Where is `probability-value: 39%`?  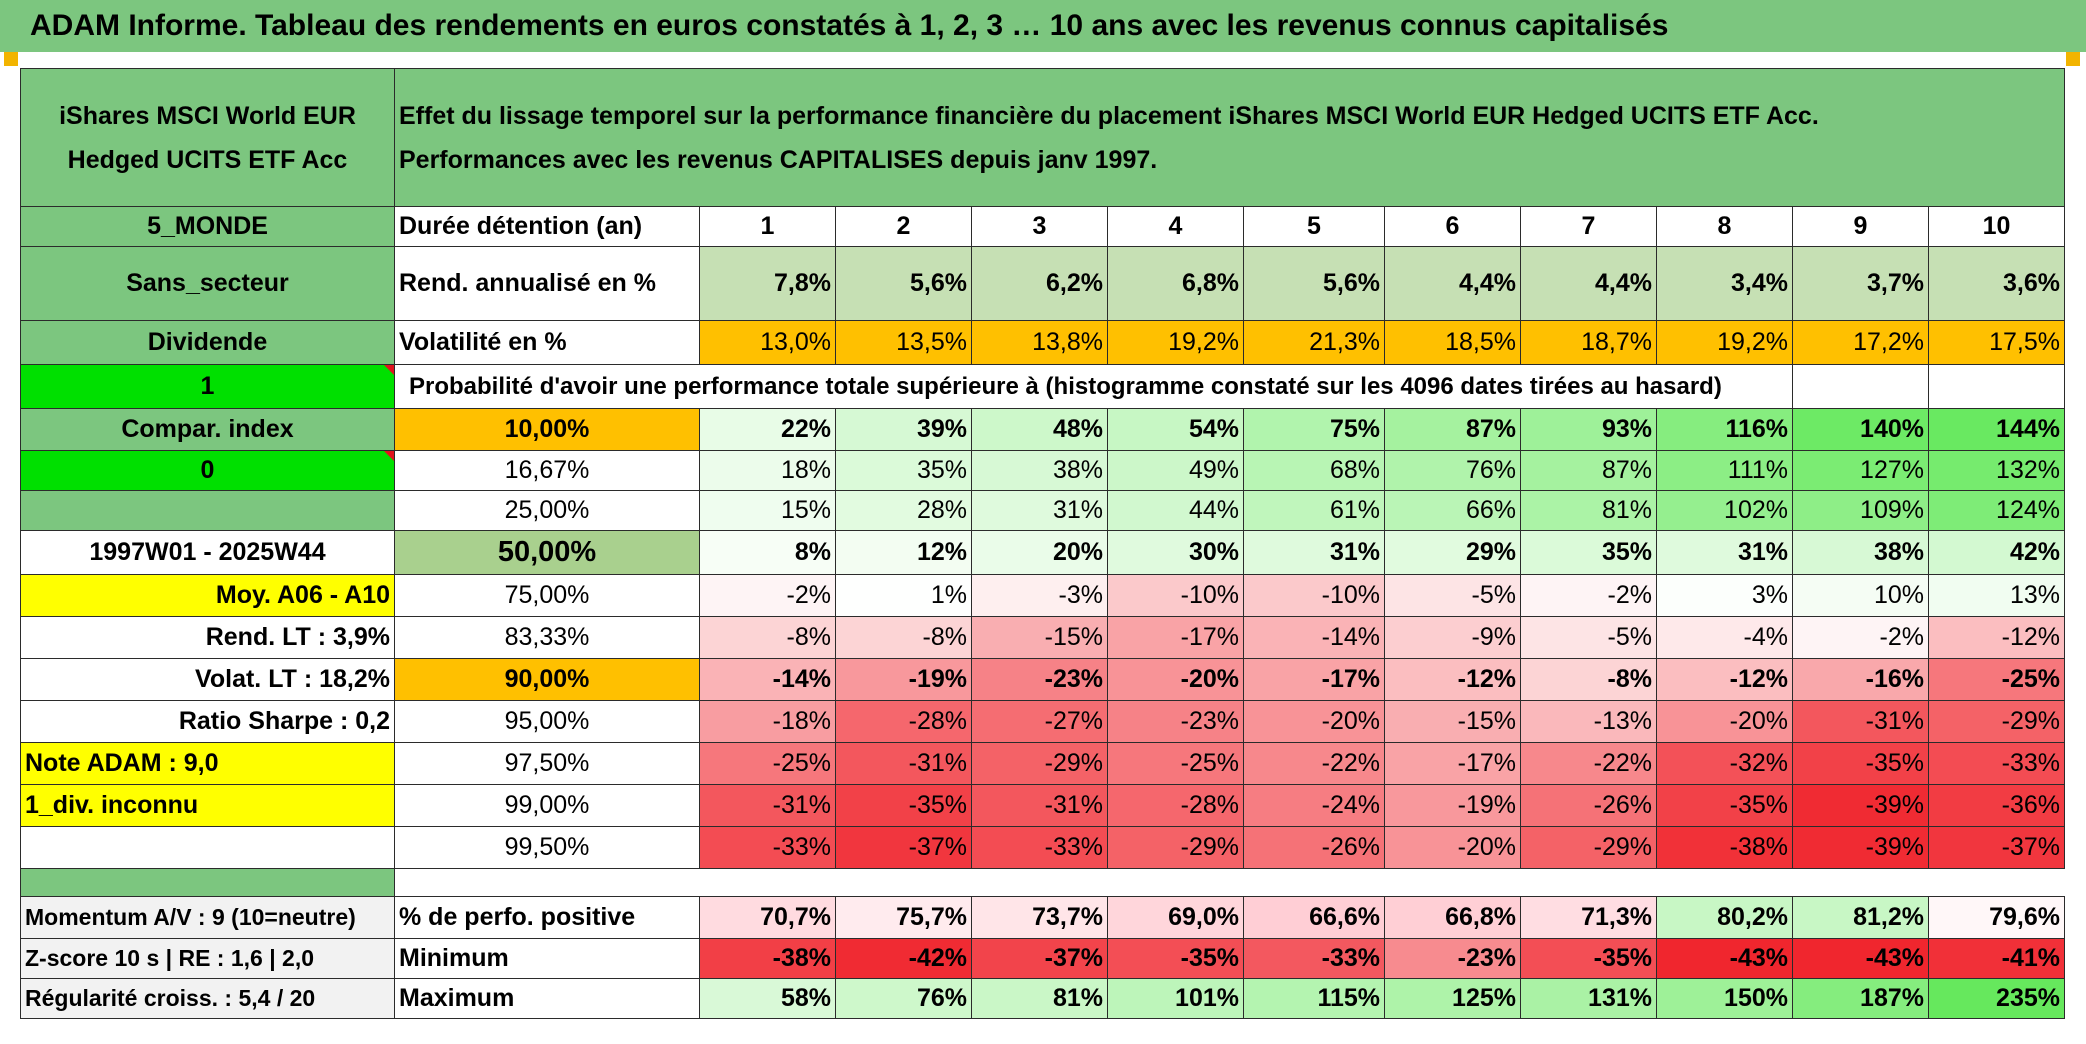 probability-value: 39% is located at coordinates (903, 429).